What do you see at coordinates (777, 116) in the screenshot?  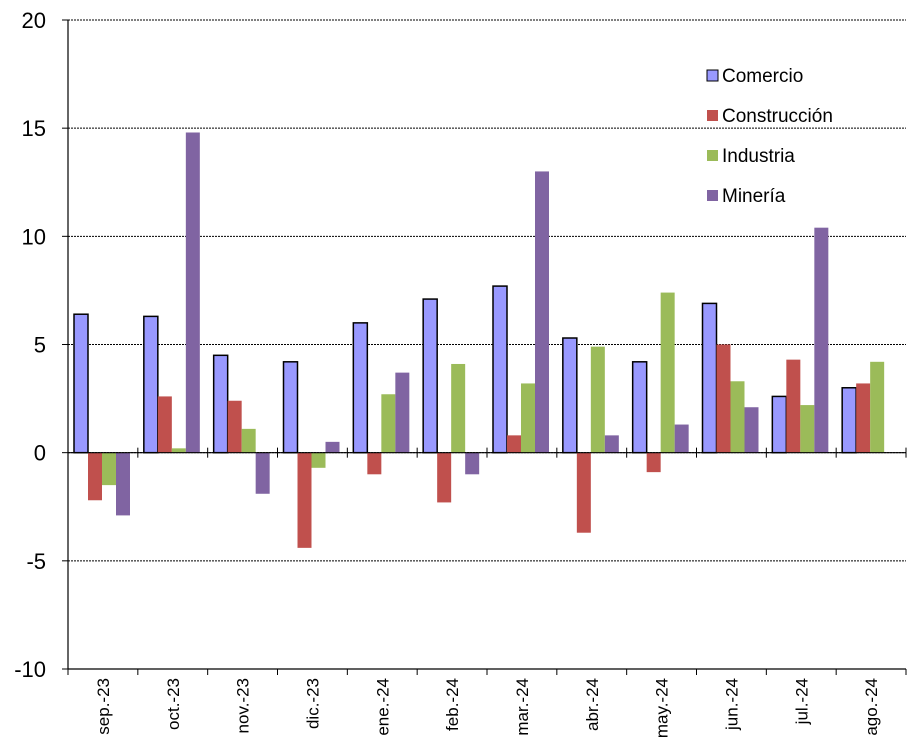 I see `legend-label-construcción: Construcción` at bounding box center [777, 116].